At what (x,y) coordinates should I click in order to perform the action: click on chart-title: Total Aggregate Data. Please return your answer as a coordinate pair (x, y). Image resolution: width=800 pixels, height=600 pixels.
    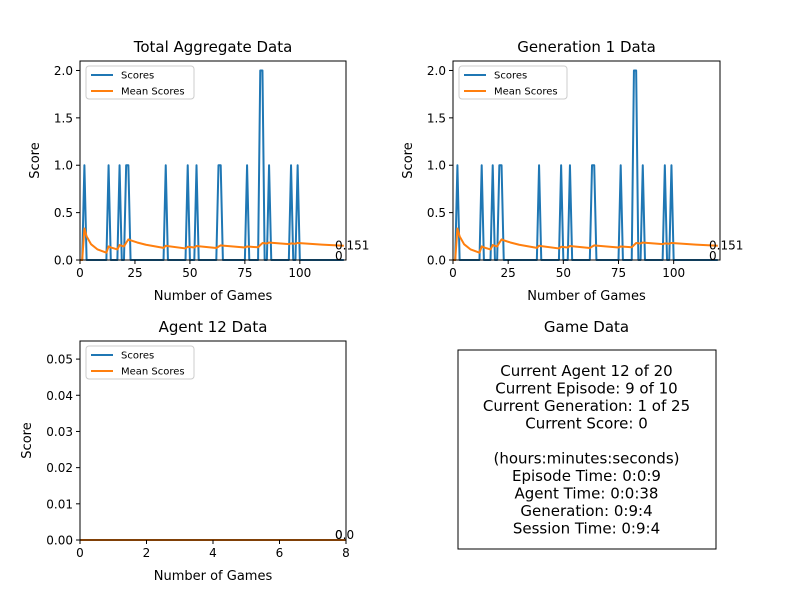
    Looking at the image, I should click on (213, 47).